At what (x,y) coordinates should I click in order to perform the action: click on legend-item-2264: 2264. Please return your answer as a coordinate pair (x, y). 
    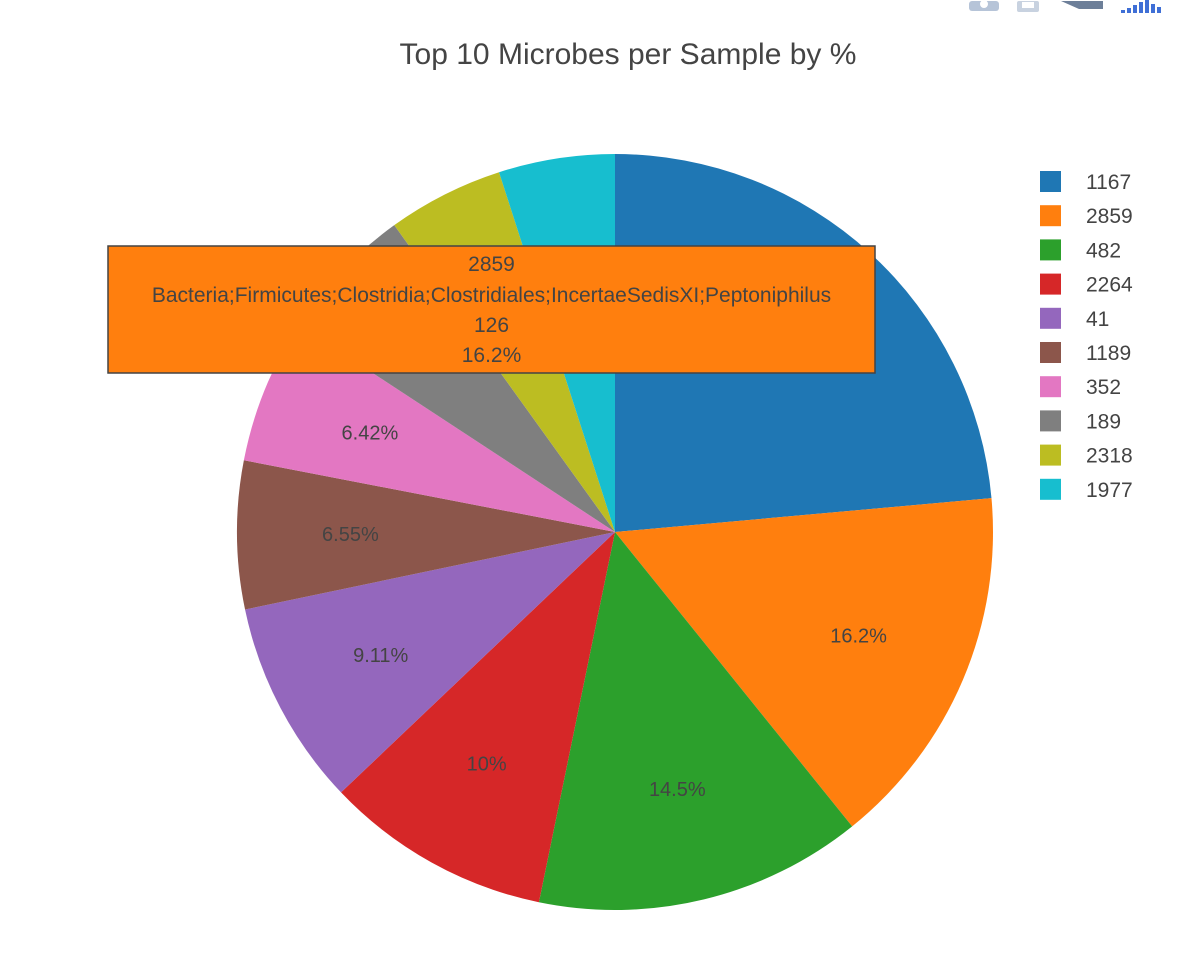
    Looking at the image, I should click on (1086, 285).